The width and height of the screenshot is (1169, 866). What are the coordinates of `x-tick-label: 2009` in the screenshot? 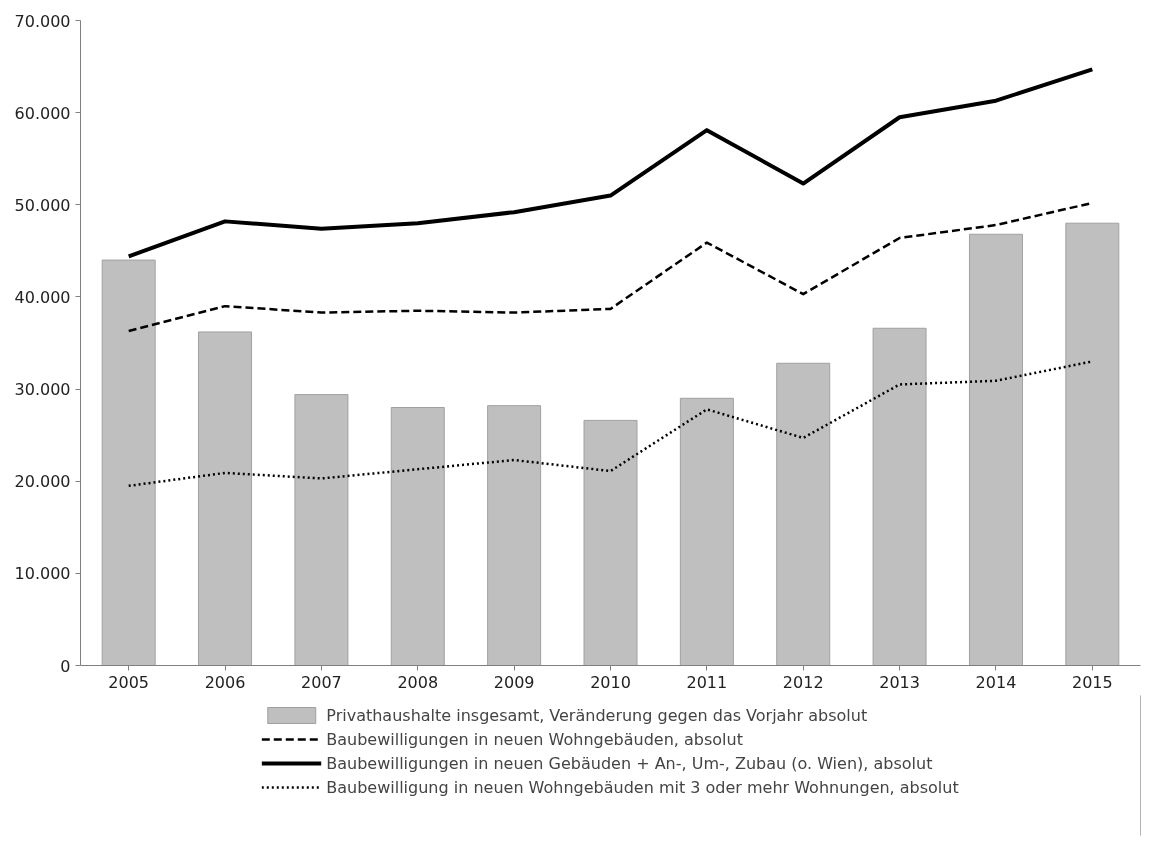 It's located at (514, 682).